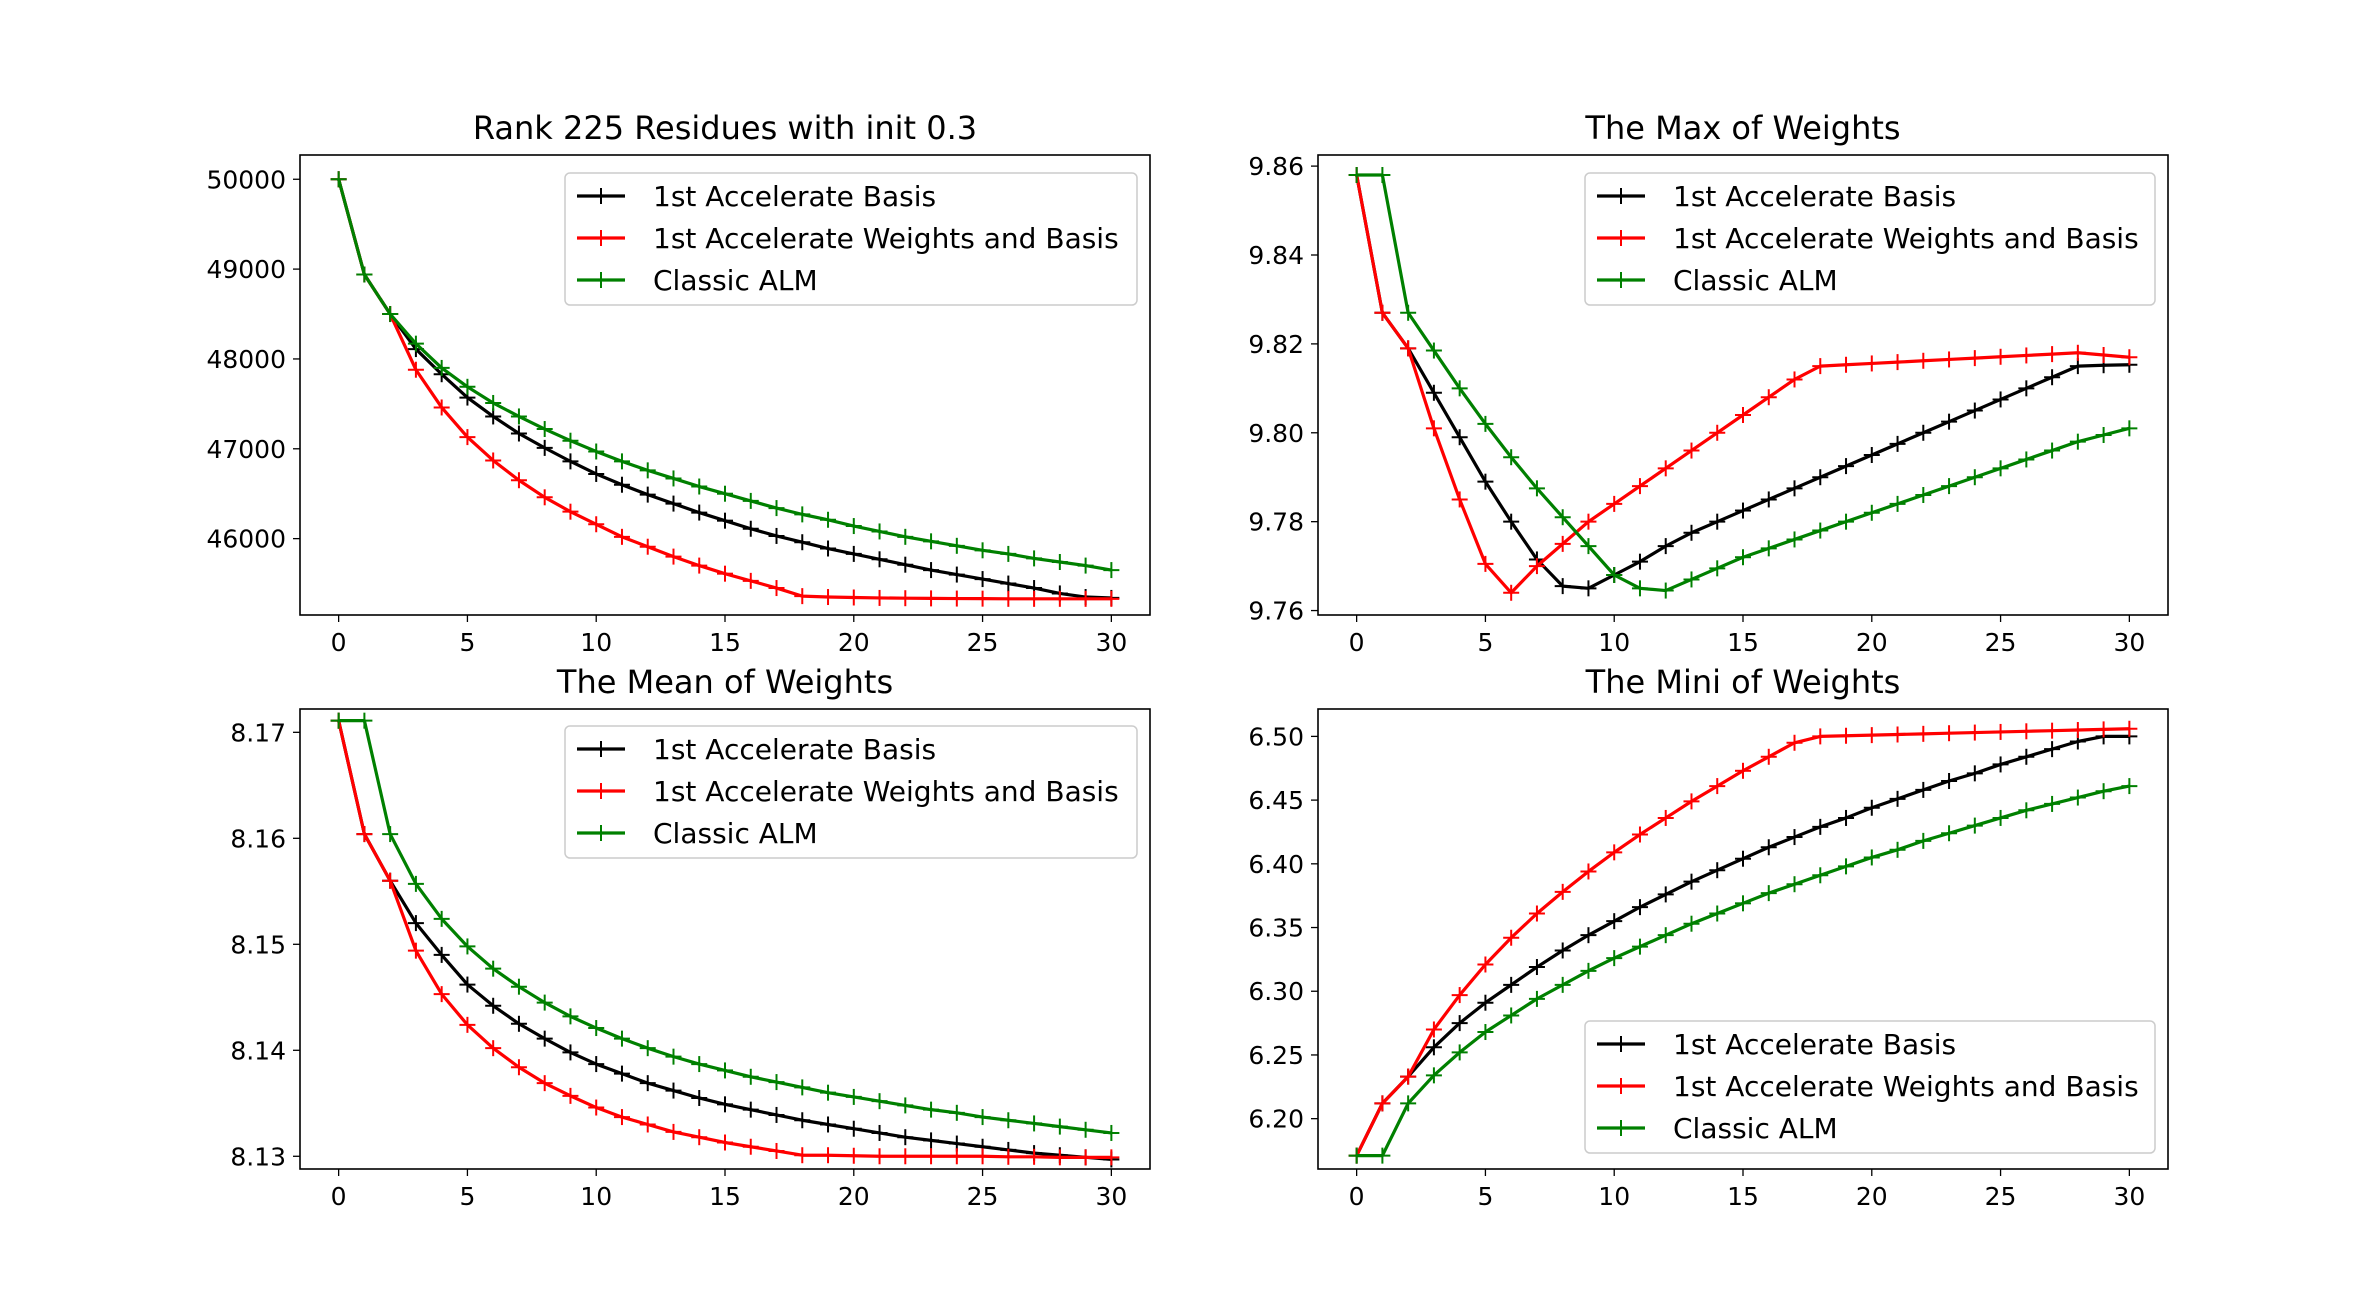 This screenshot has width=2380, height=1300. I want to click on legend-label: 1st Accelerate Weights and Basis, so click(1906, 238).